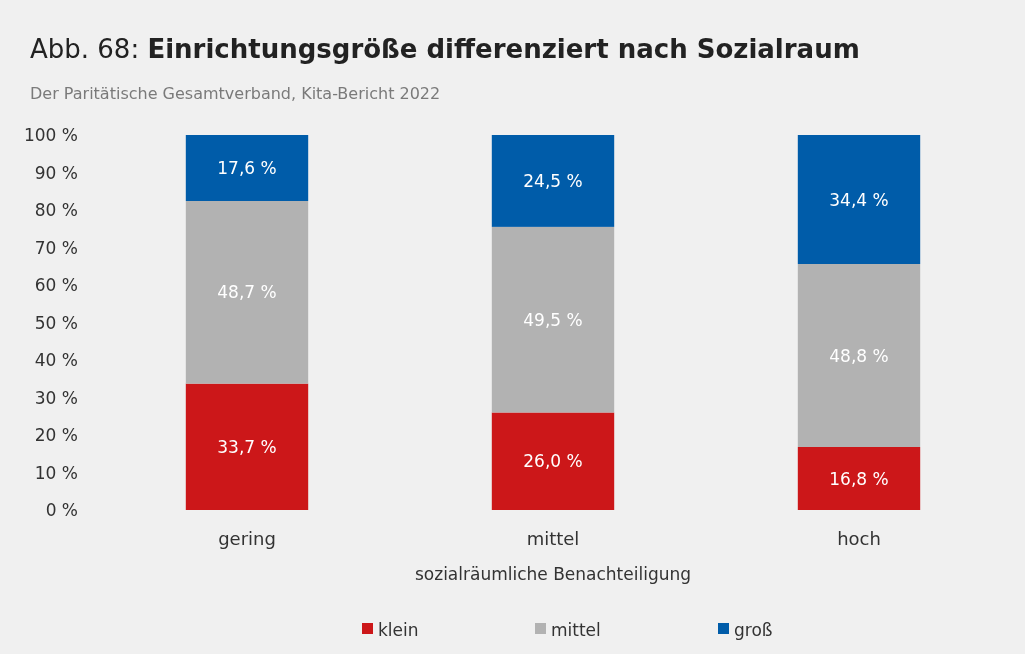 The image size is (1025, 654). I want to click on y-tick-label: 70 %, so click(56, 247).